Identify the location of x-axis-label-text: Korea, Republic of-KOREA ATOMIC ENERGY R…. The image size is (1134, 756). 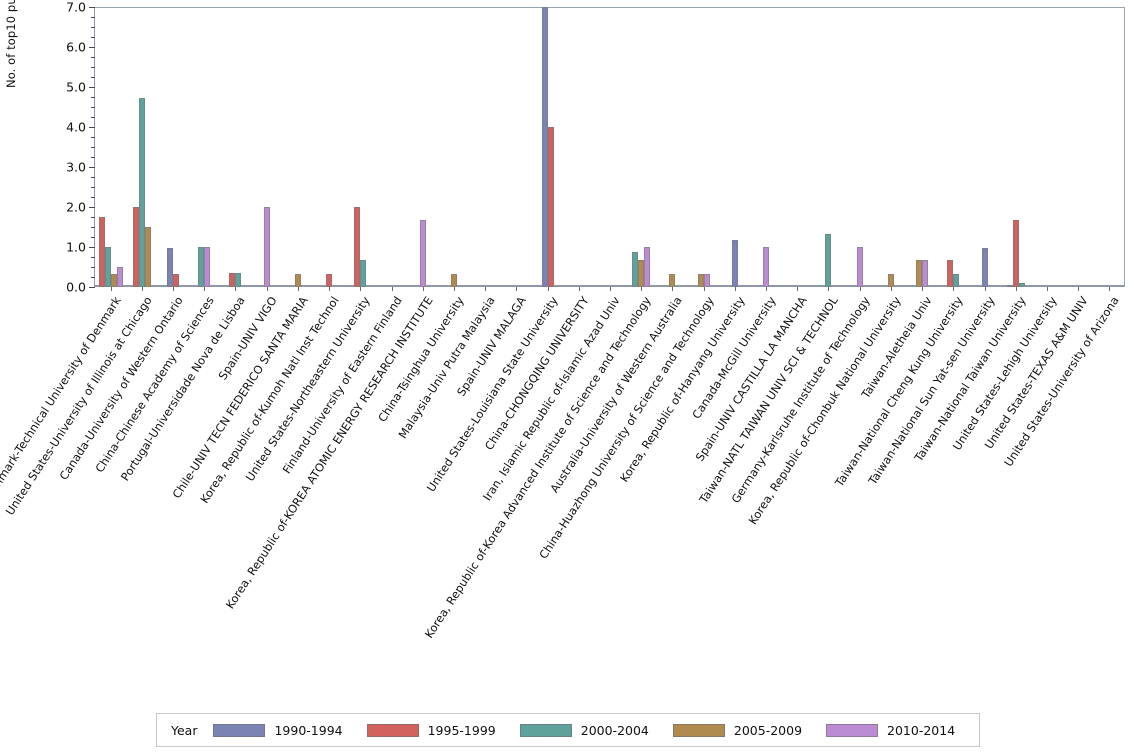
(329, 453).